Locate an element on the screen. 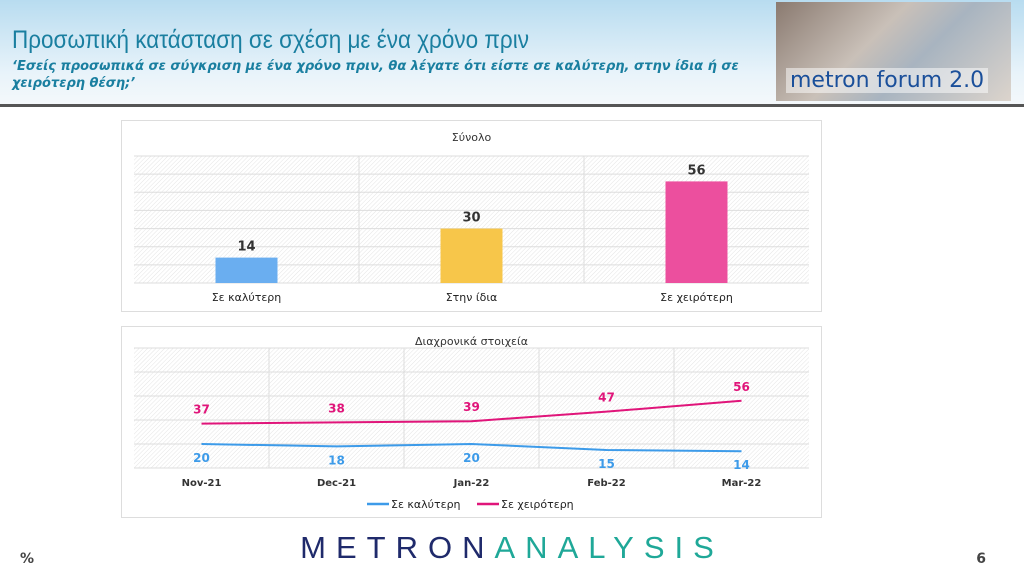 The width and height of the screenshot is (1024, 577). legend-label: Σε χειρότερη is located at coordinates (537, 504).